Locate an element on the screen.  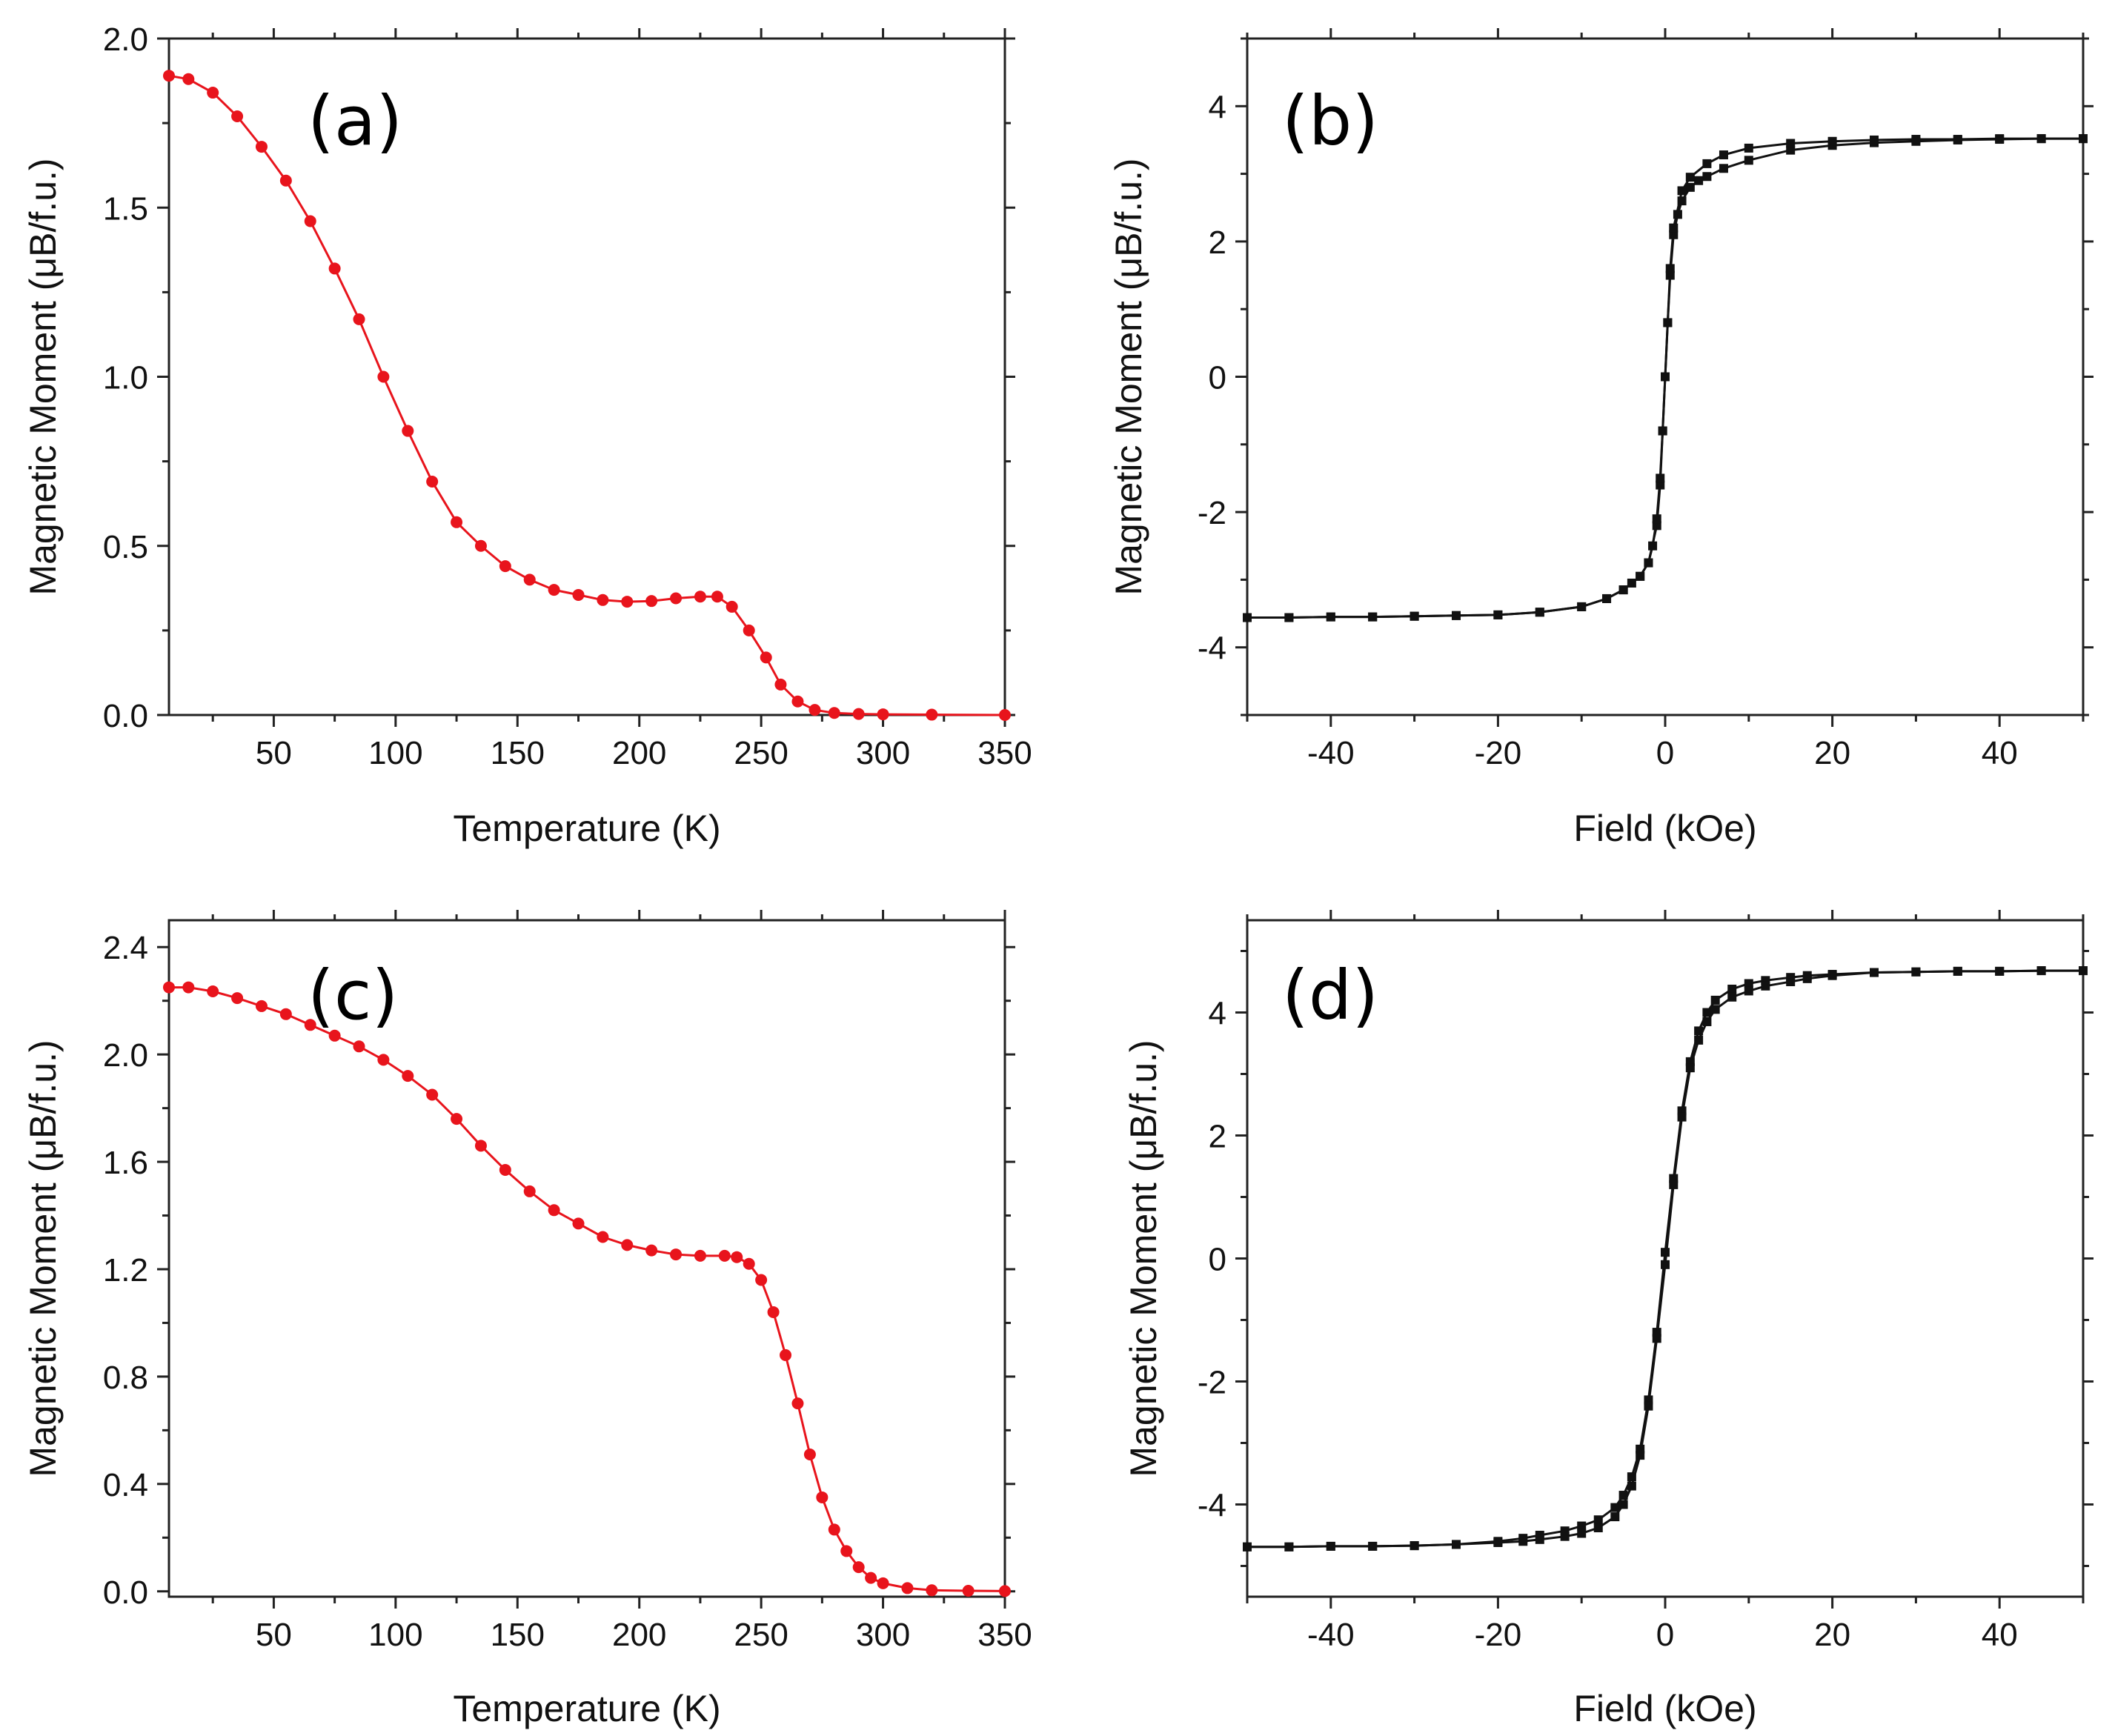
y-tick-label: 0 is located at coordinates (1217, 378).